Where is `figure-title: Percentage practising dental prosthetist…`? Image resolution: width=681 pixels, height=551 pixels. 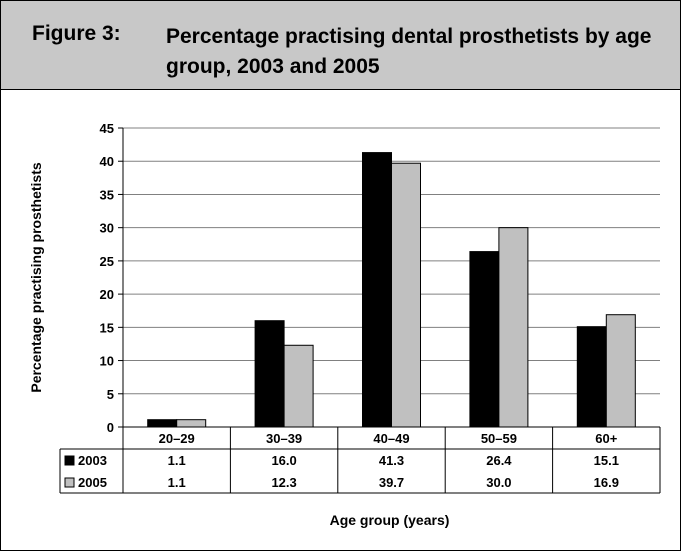 figure-title: Percentage practising dental prosthetist… is located at coordinates (409, 51).